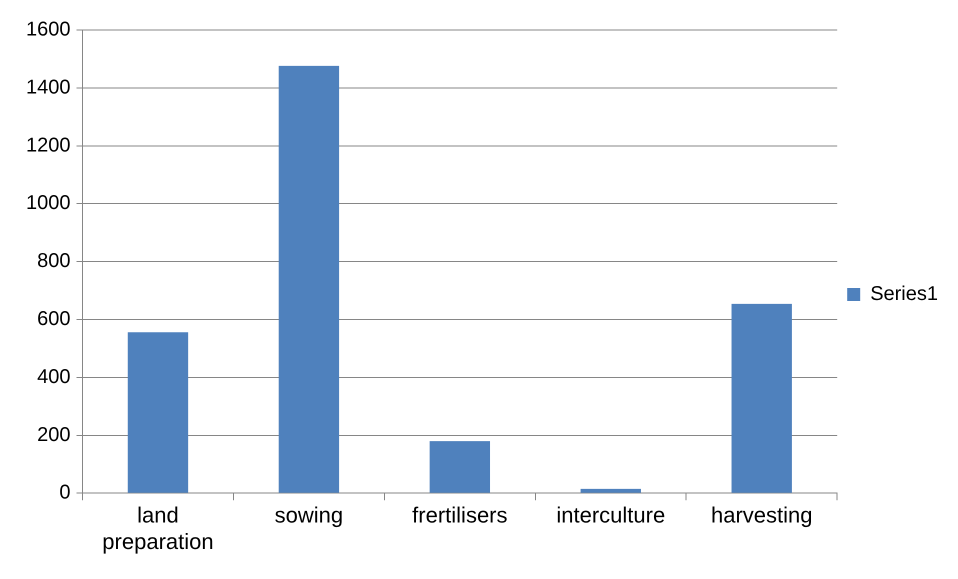 This screenshot has height=579, width=958. What do you see at coordinates (158, 528) in the screenshot?
I see `x-tick-label: land preparation` at bounding box center [158, 528].